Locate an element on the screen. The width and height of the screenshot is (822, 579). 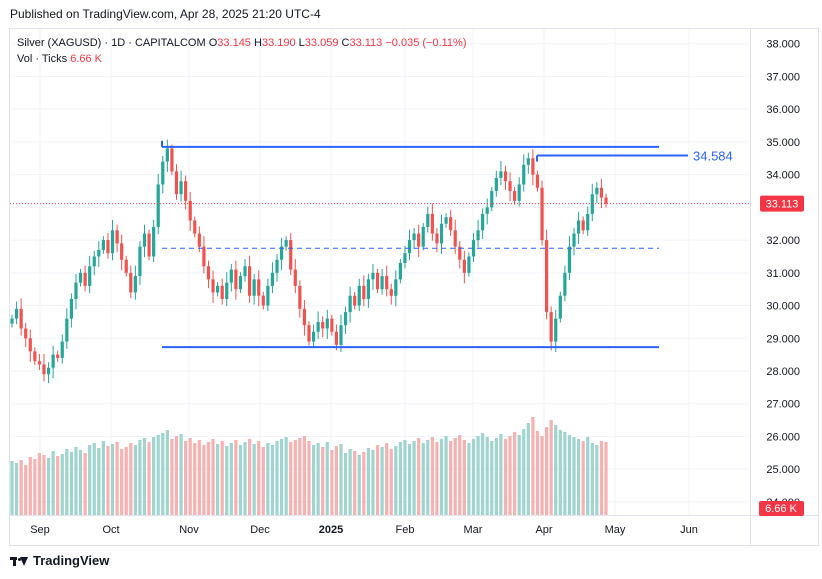
level-label: 34.584 is located at coordinates (713, 156).